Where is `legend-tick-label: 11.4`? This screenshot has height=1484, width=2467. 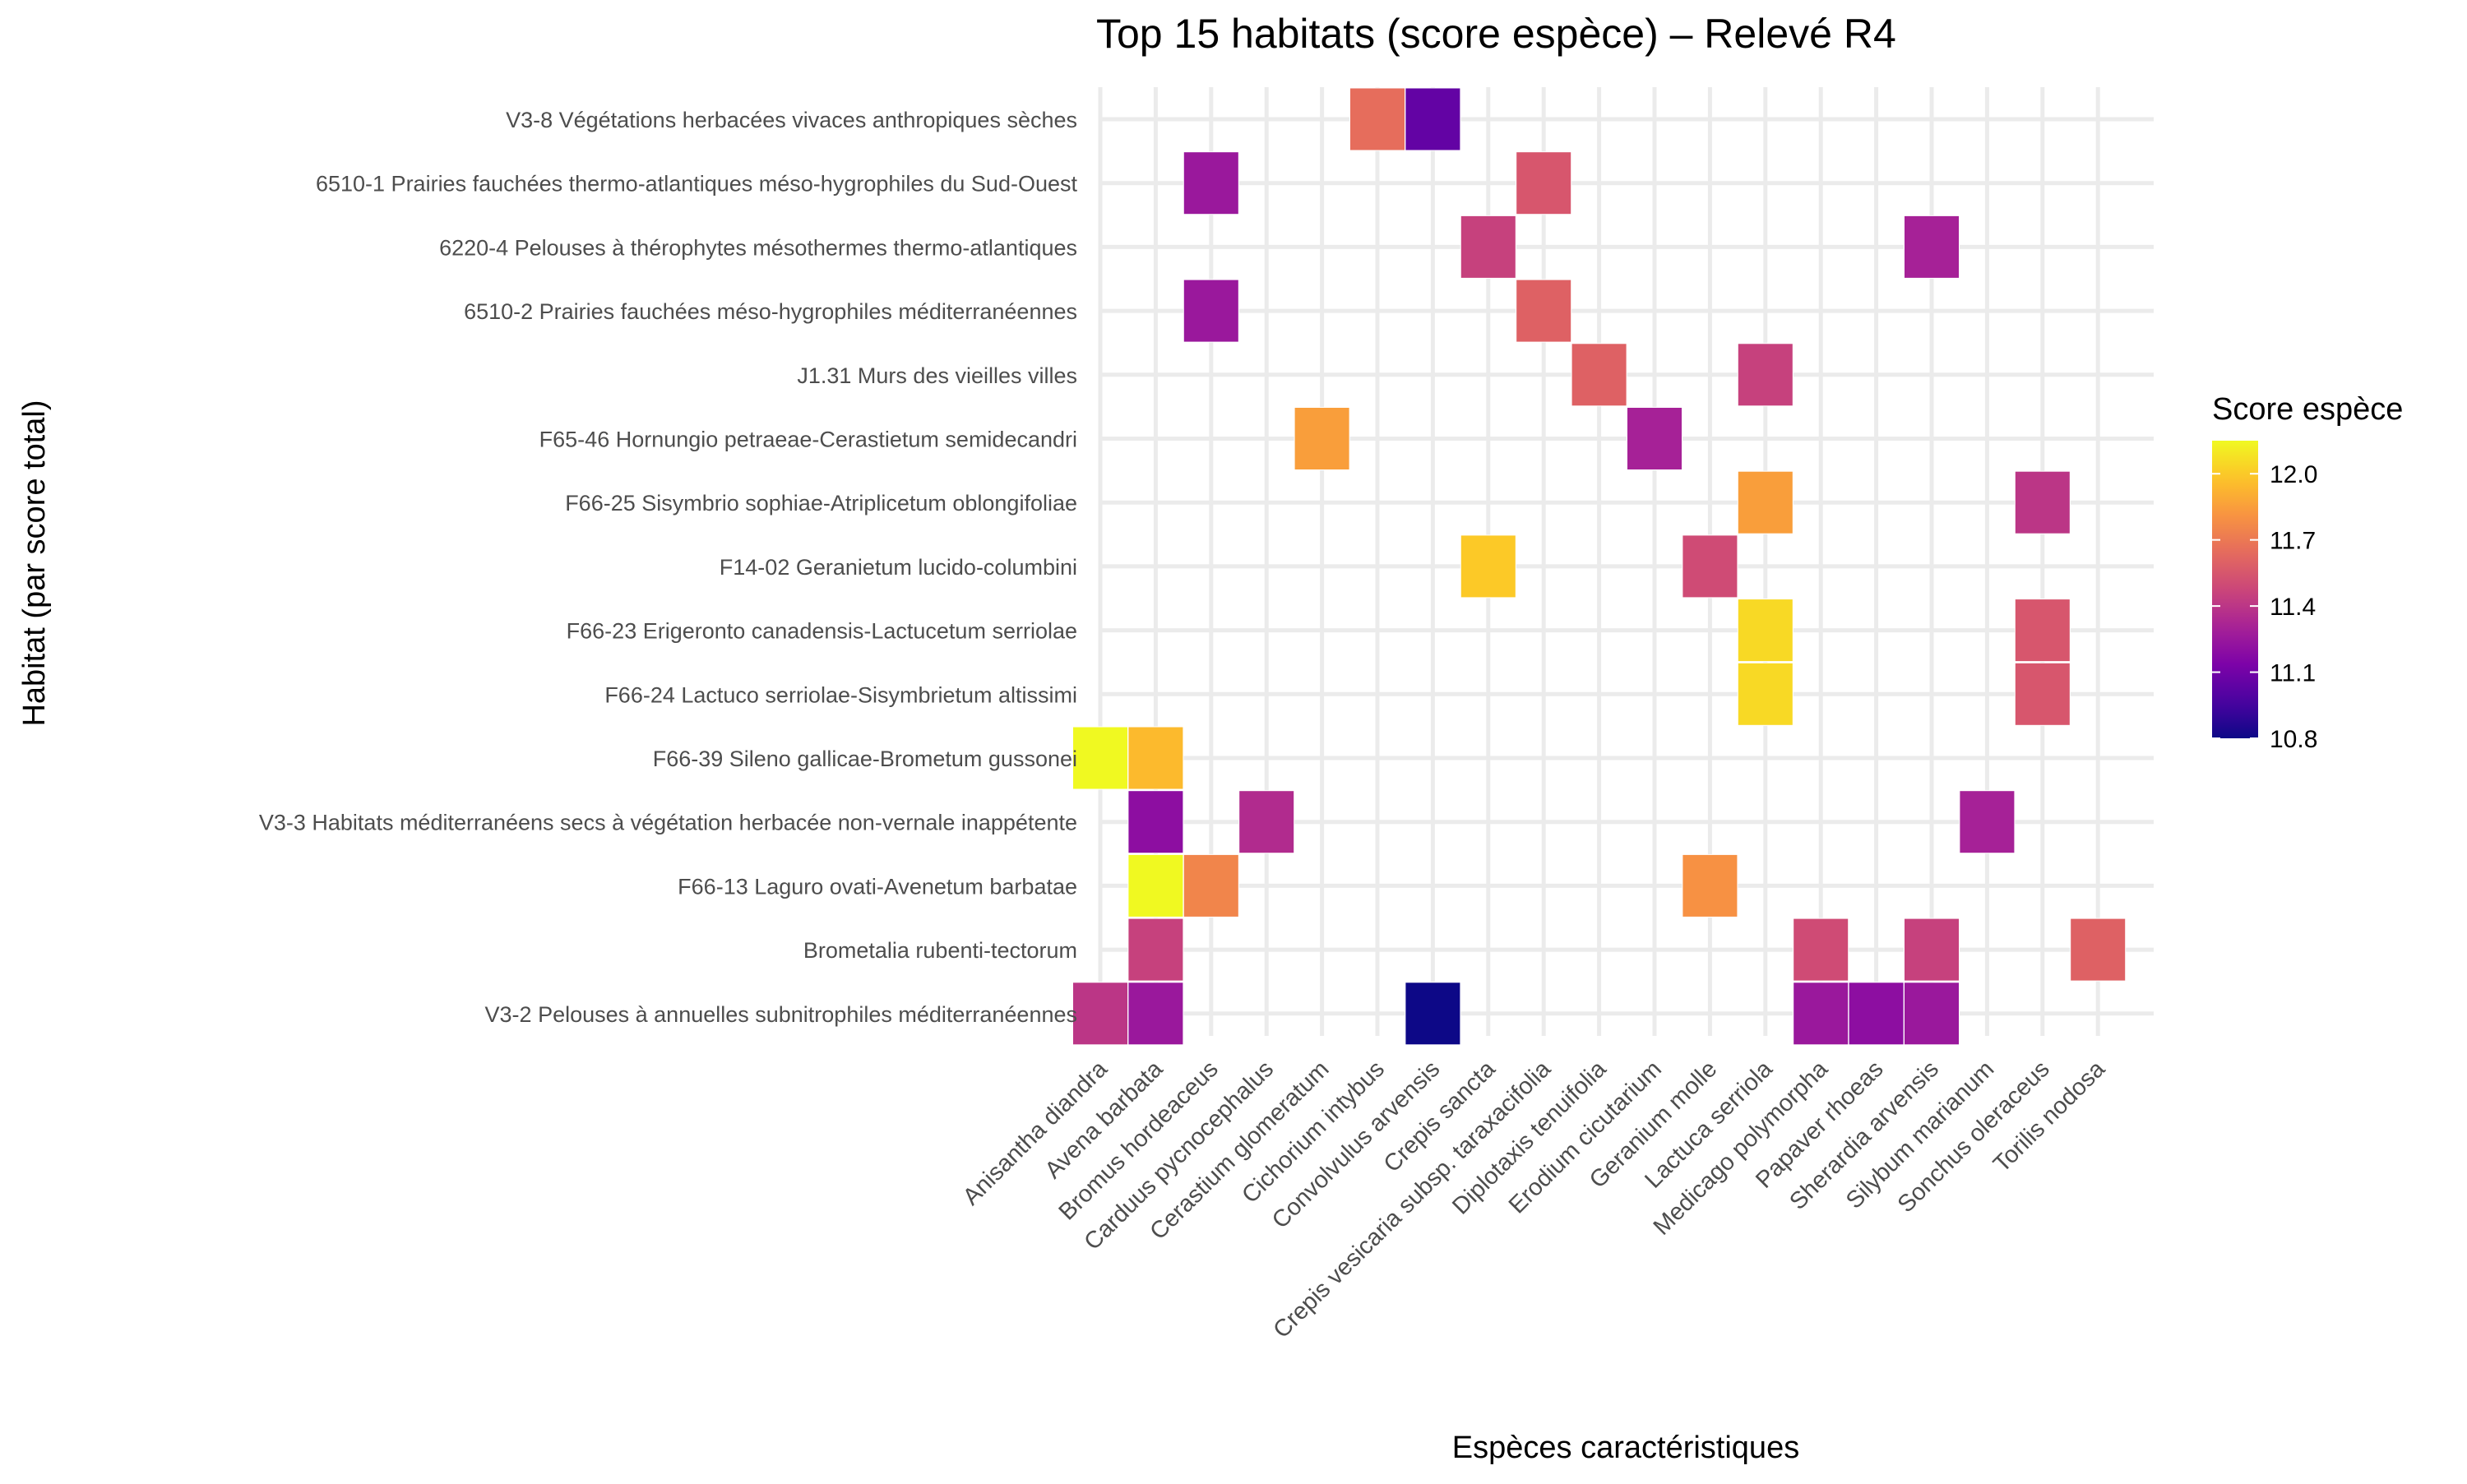 legend-tick-label: 11.4 is located at coordinates (2293, 607).